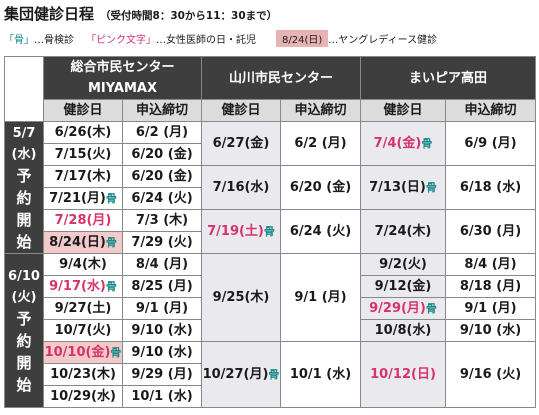  I want to click on maipia-deadline: 9/1 (月), so click(490, 308).